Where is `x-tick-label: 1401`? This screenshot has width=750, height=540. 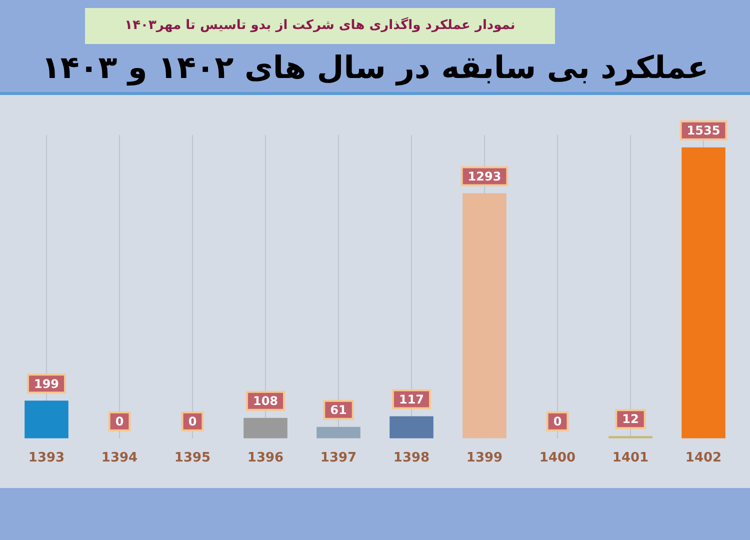
x-tick-label: 1401 is located at coordinates (630, 458).